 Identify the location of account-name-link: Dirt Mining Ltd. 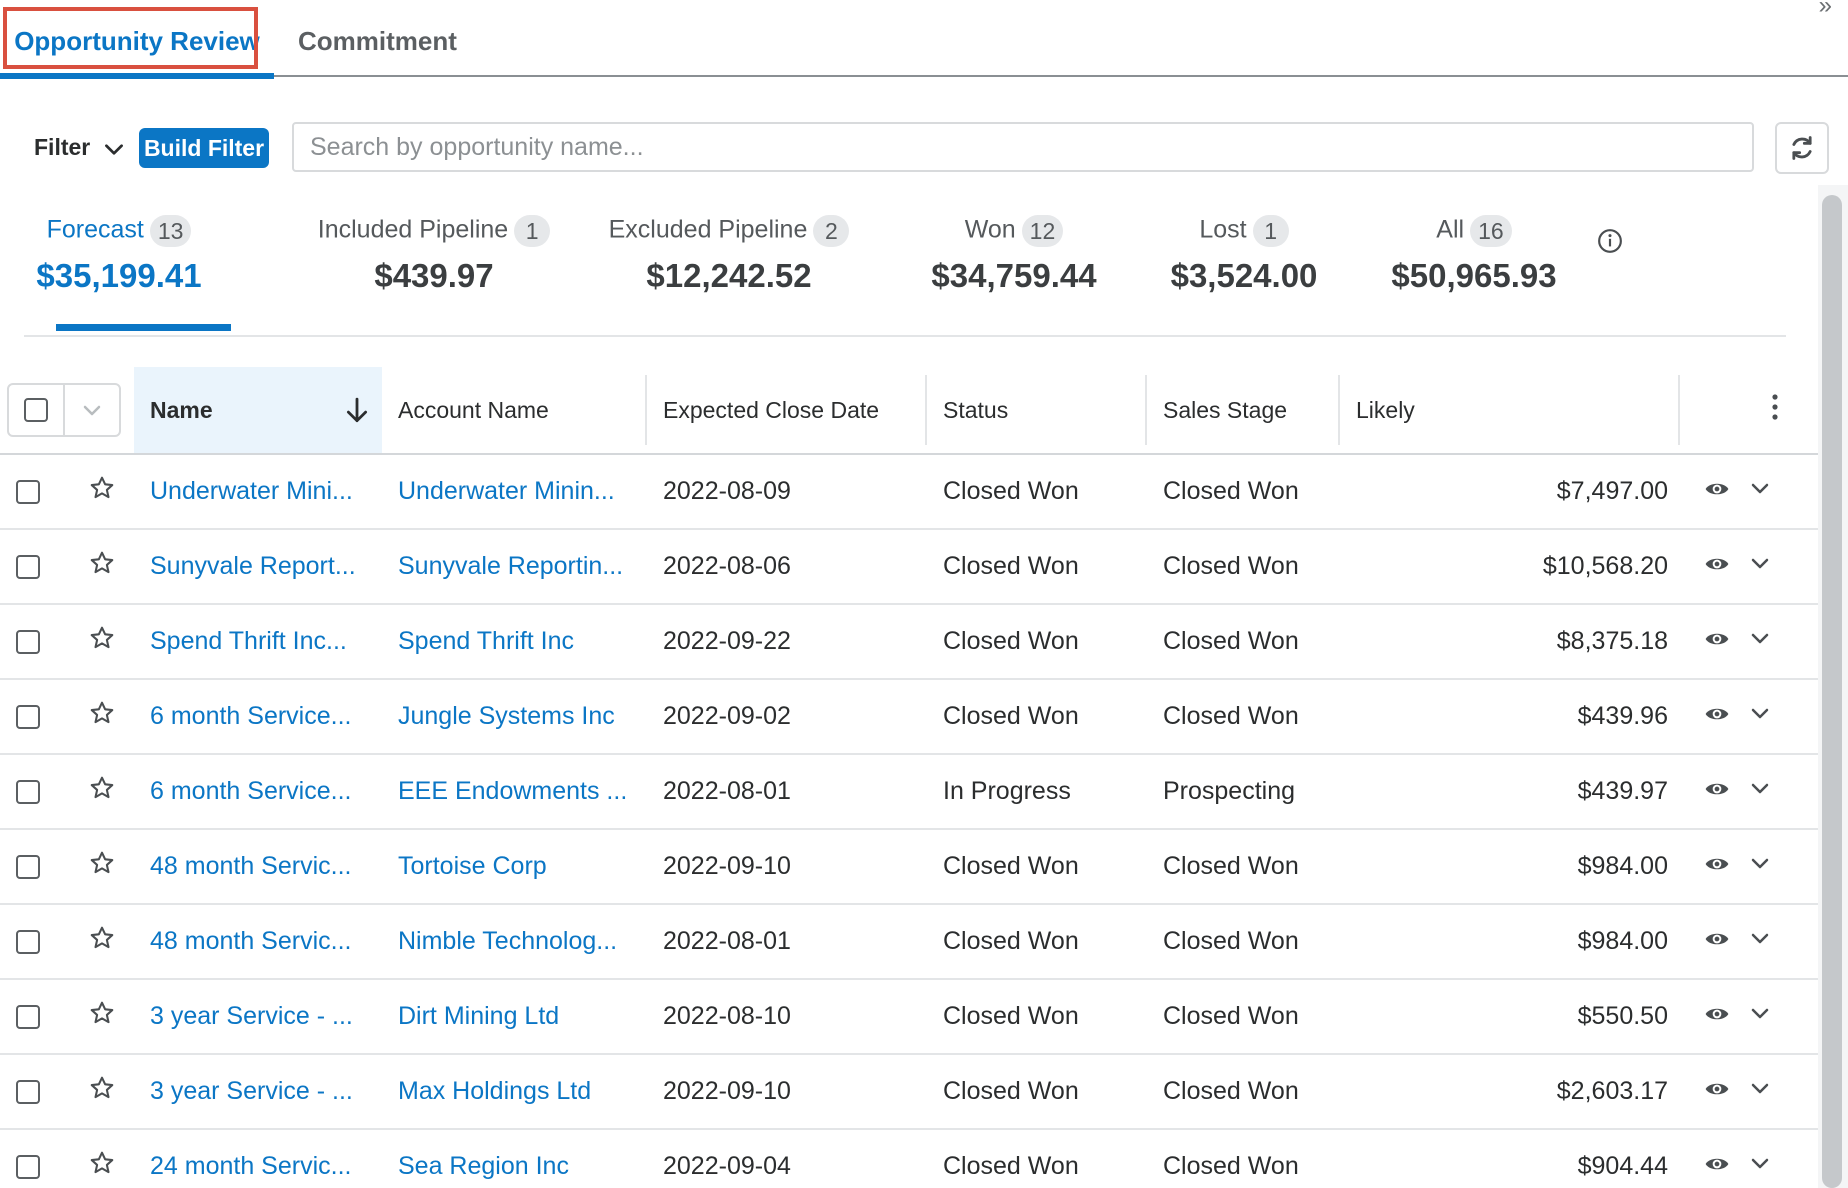
(479, 1016).